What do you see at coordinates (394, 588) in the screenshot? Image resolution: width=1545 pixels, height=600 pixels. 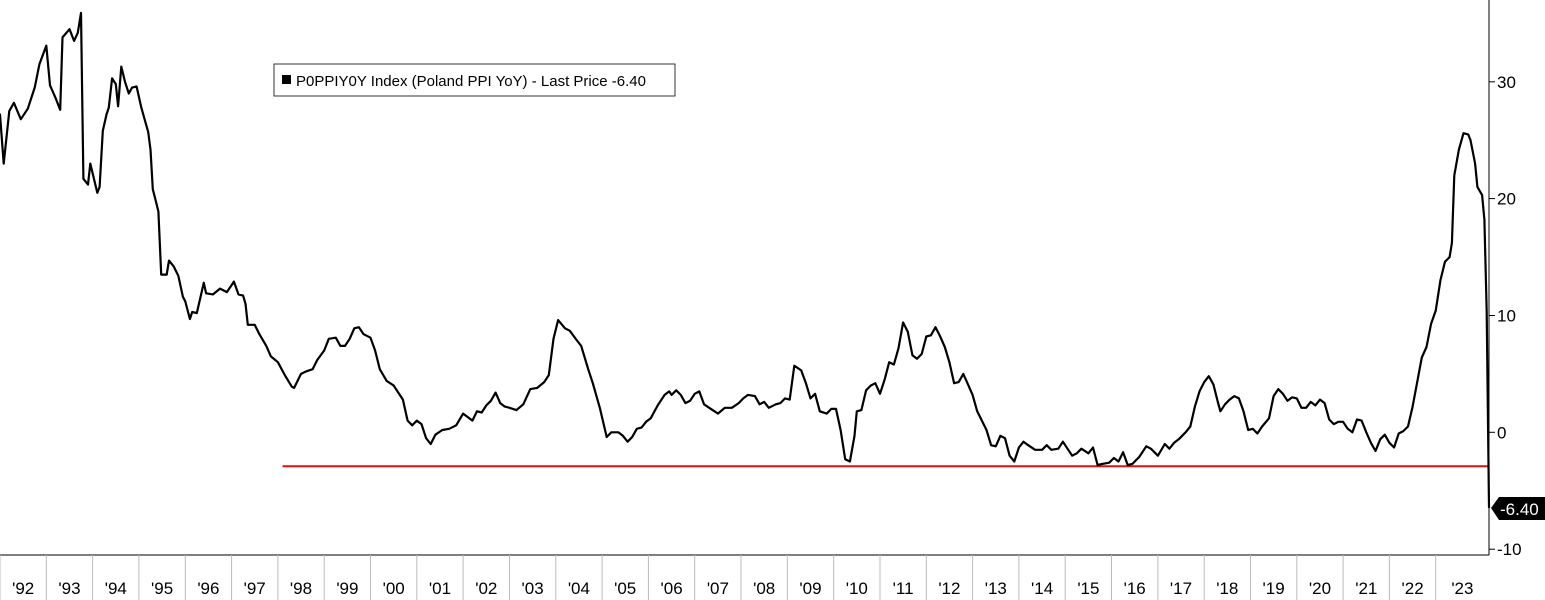 I see `x-tick-label: '00` at bounding box center [394, 588].